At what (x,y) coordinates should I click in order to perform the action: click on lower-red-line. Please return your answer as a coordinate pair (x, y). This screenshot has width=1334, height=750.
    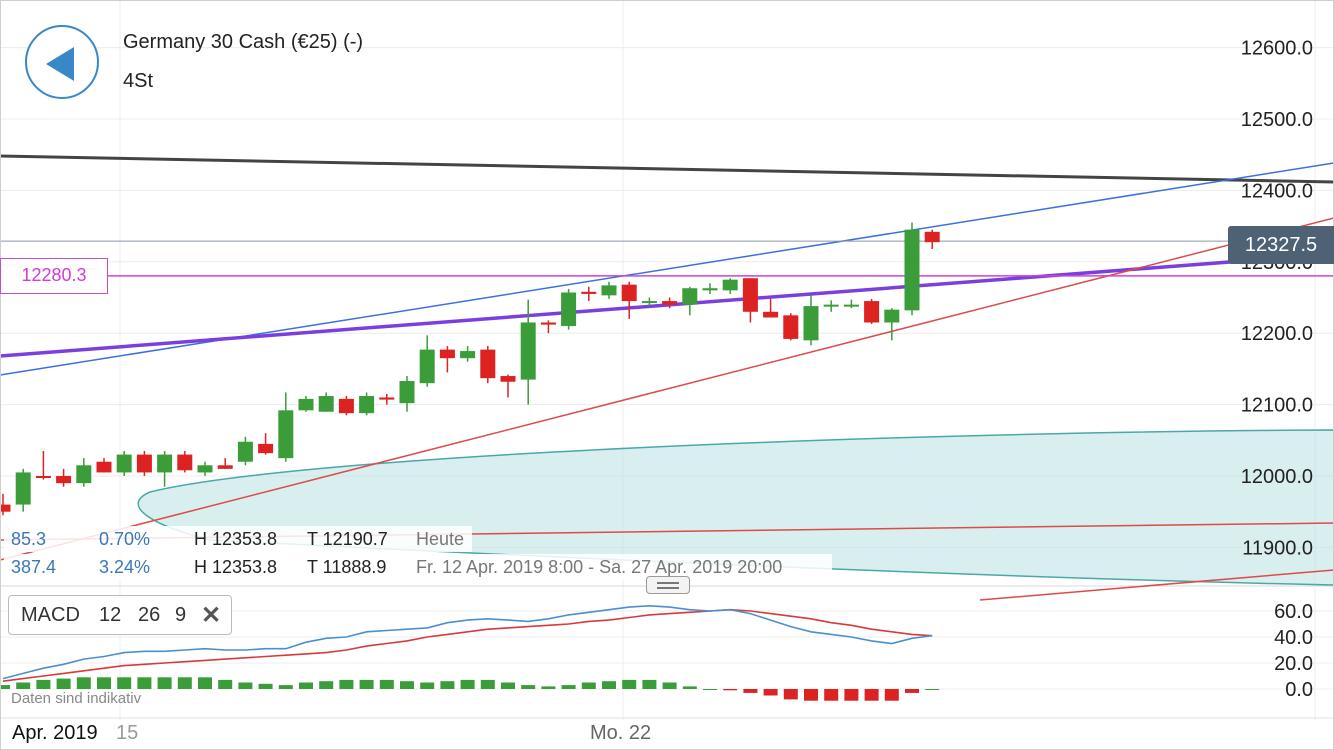
    Looking at the image, I should click on (1156, 585).